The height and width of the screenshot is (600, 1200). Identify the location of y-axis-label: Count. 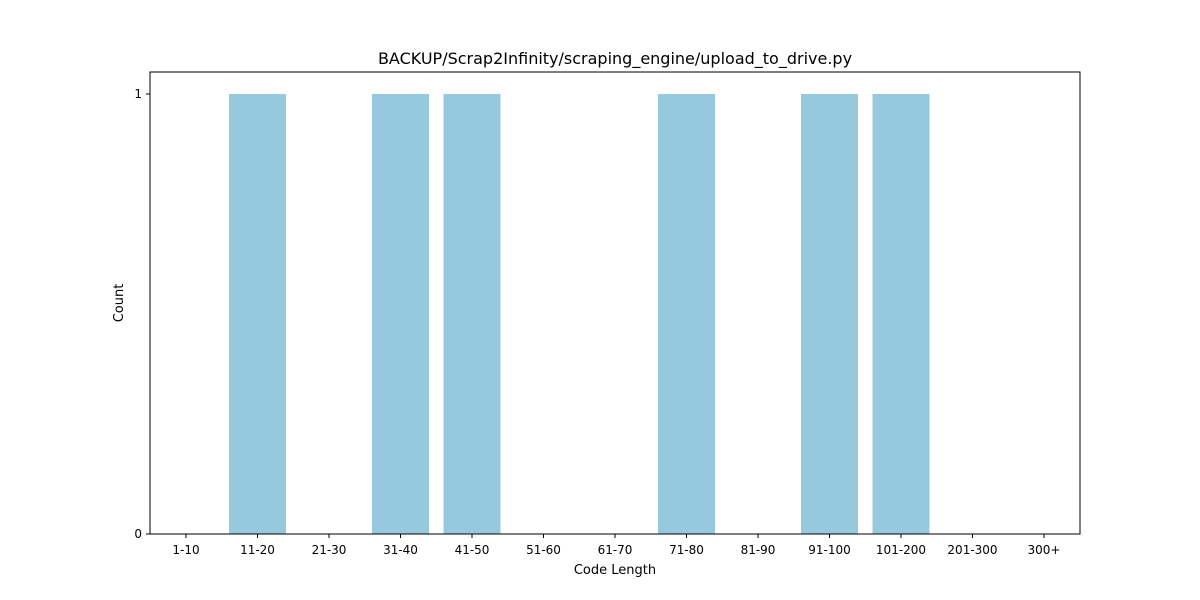
(119, 303).